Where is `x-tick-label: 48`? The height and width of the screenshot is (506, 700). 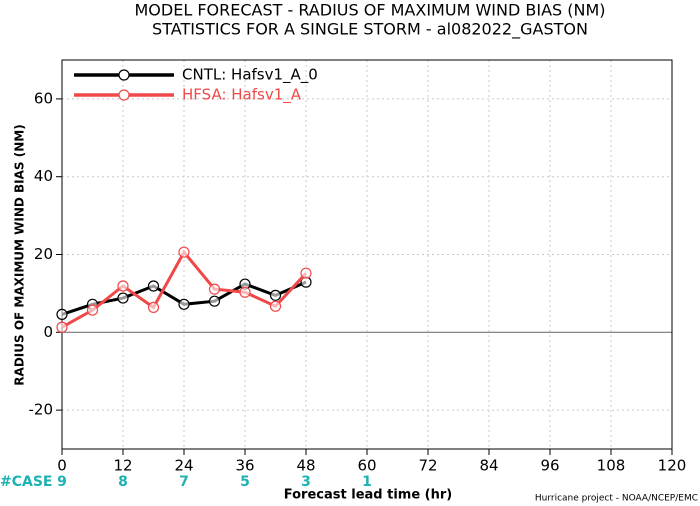 x-tick-label: 48 is located at coordinates (305, 466).